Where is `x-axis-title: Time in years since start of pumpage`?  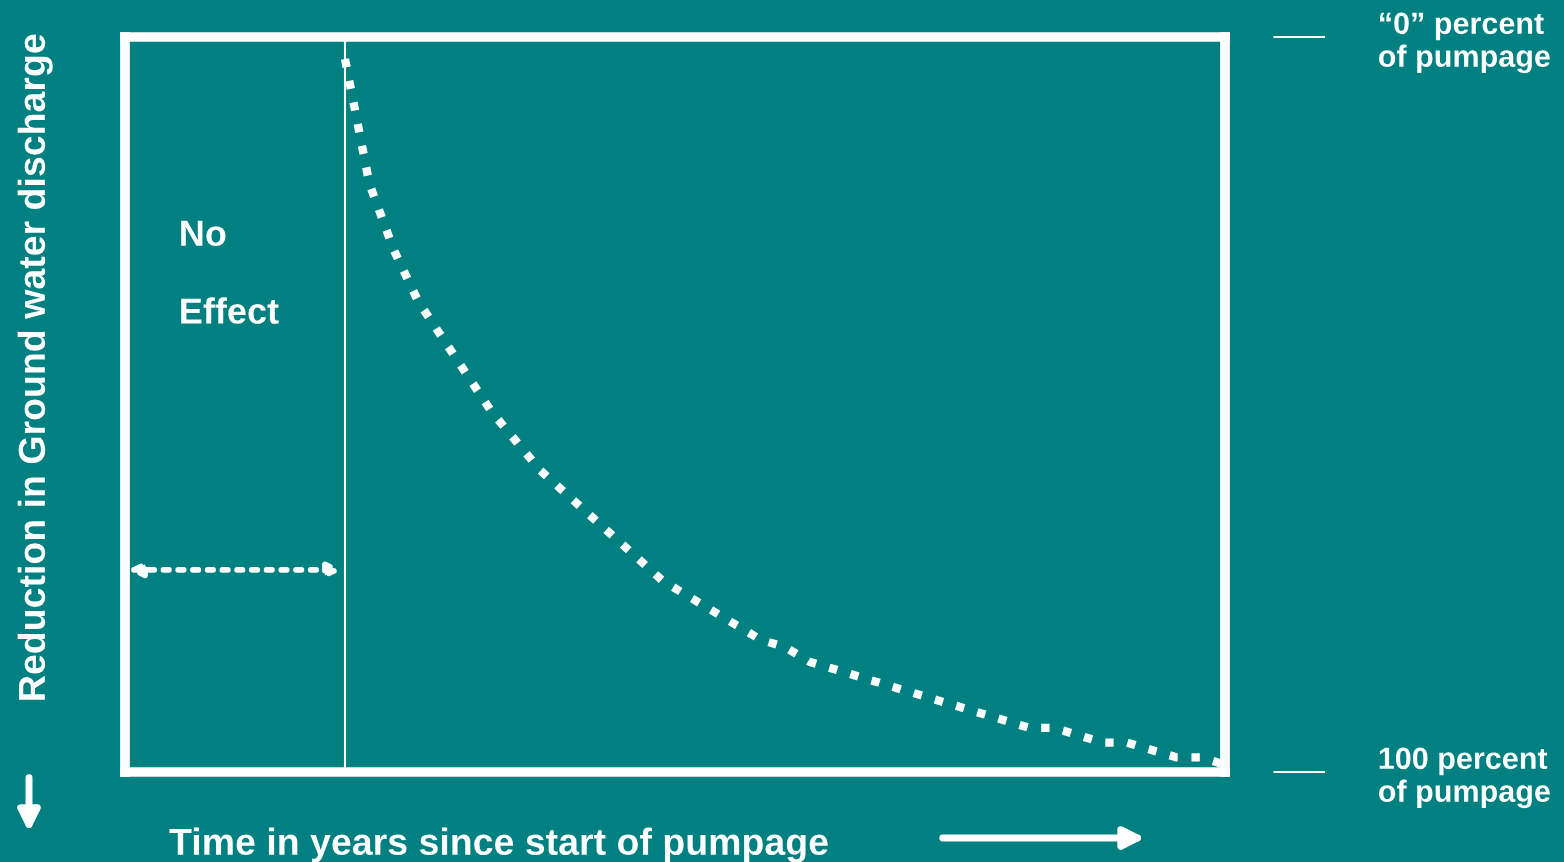
x-axis-title: Time in years since start of pumpage is located at coordinates (498, 844).